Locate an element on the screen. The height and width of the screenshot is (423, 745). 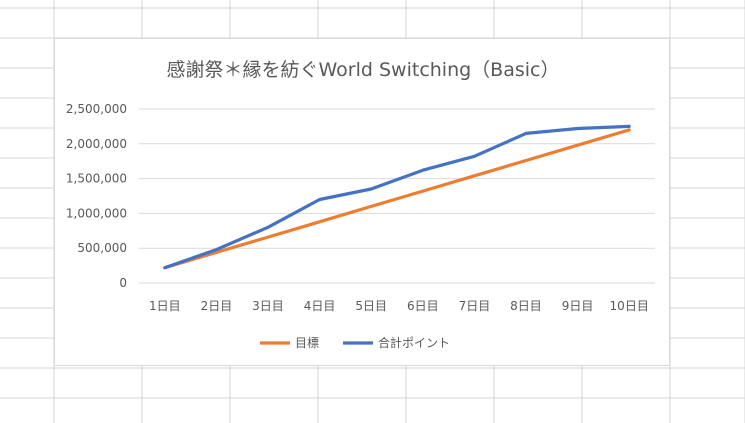
x-tick-label-0: 1日目 is located at coordinates (165, 306).